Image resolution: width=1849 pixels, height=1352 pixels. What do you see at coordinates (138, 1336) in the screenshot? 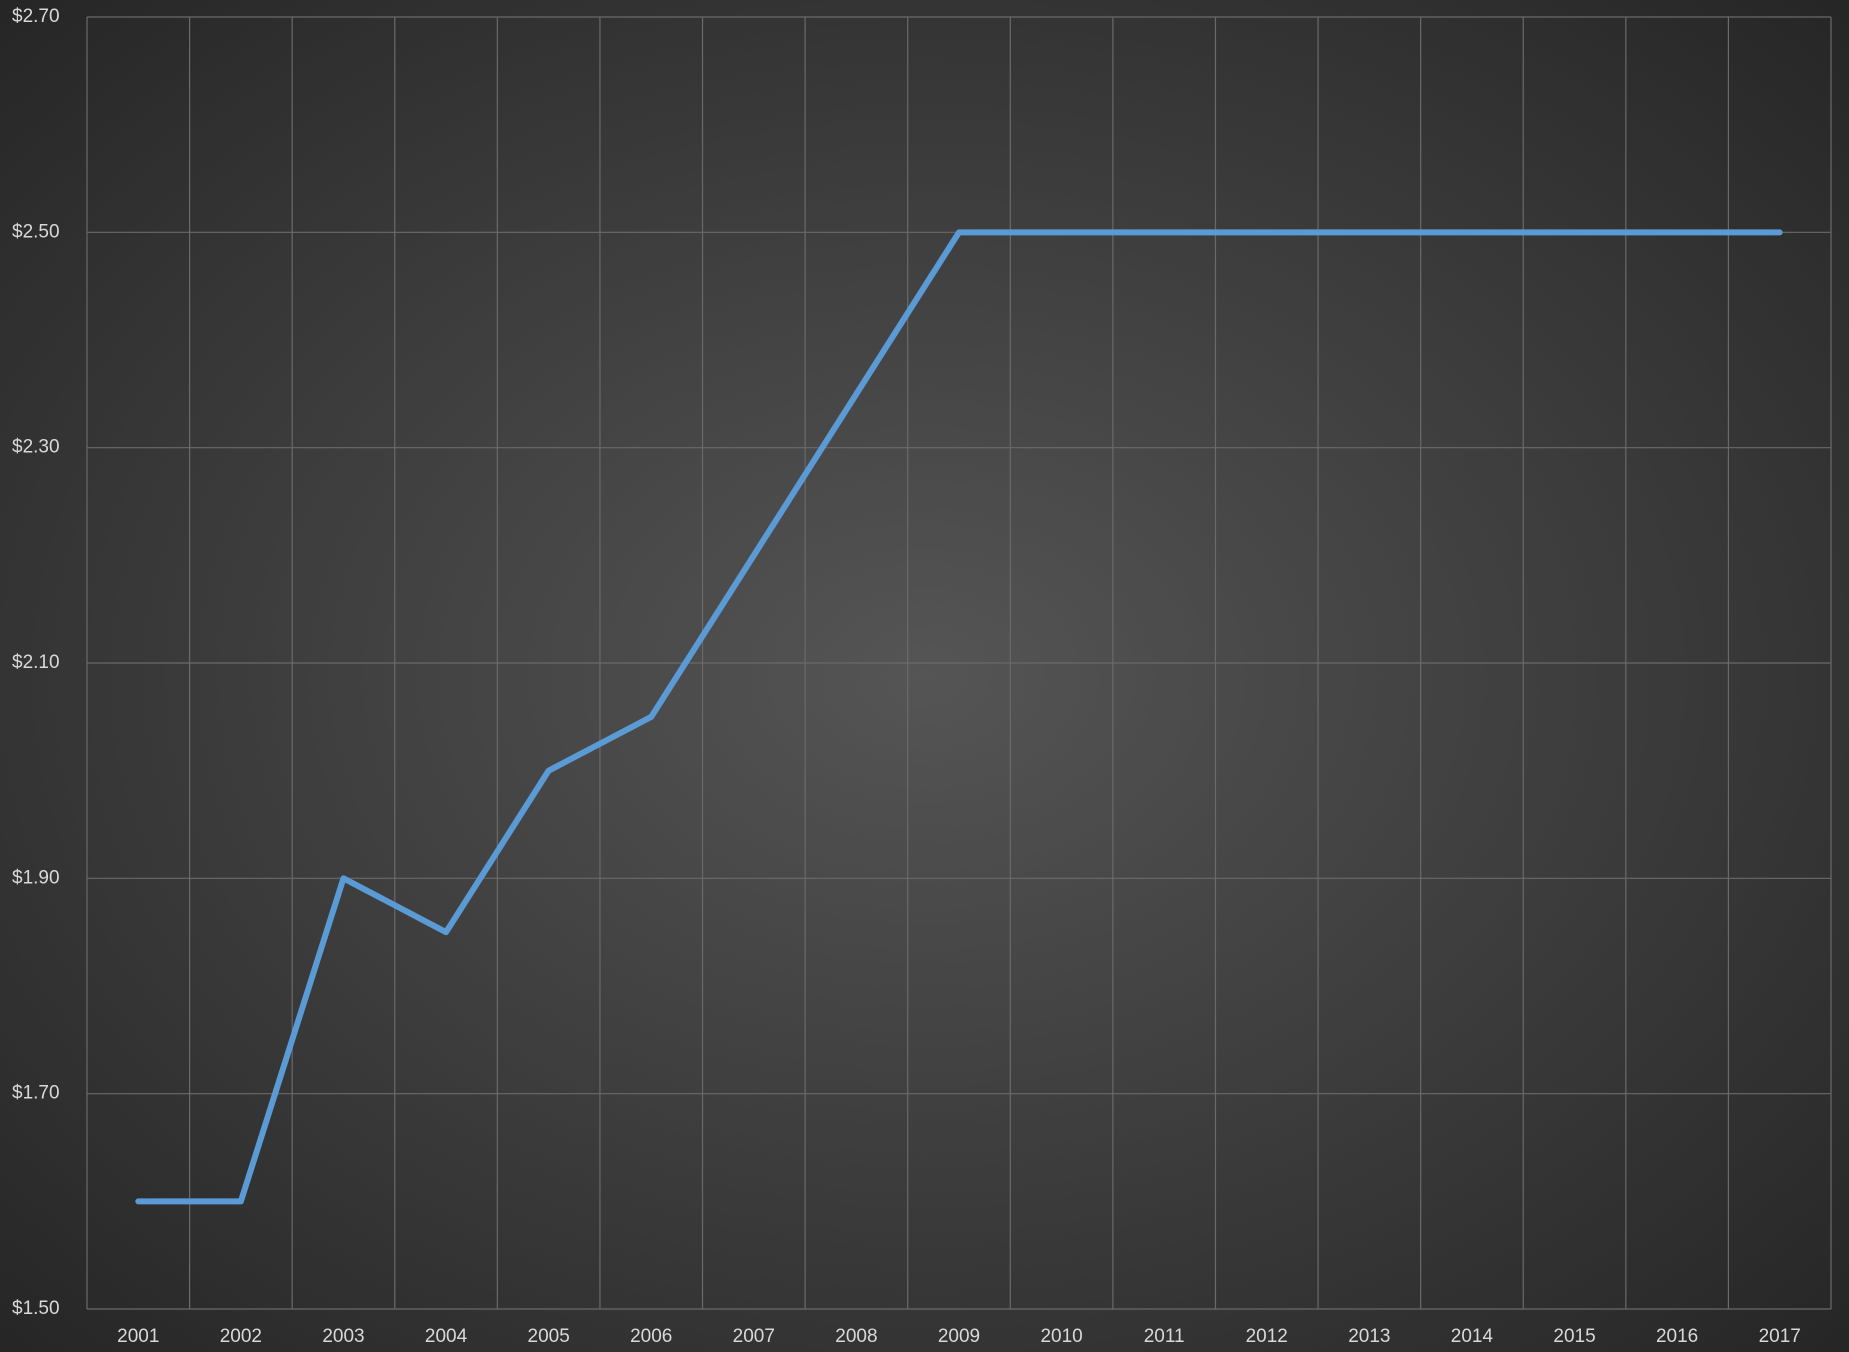
I see `x-tick-label: 2001` at bounding box center [138, 1336].